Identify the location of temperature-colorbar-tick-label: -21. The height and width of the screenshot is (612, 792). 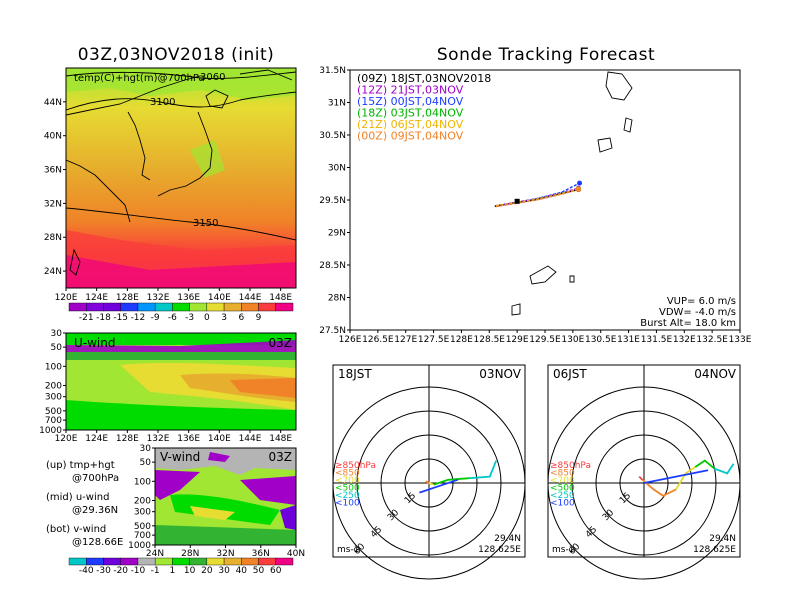
(86, 318).